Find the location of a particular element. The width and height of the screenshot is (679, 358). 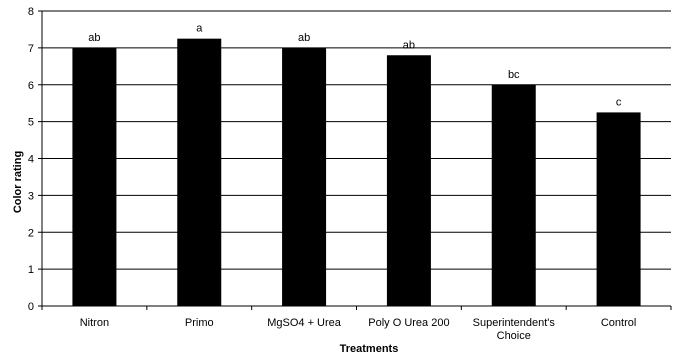

data-label: a is located at coordinates (199, 29).